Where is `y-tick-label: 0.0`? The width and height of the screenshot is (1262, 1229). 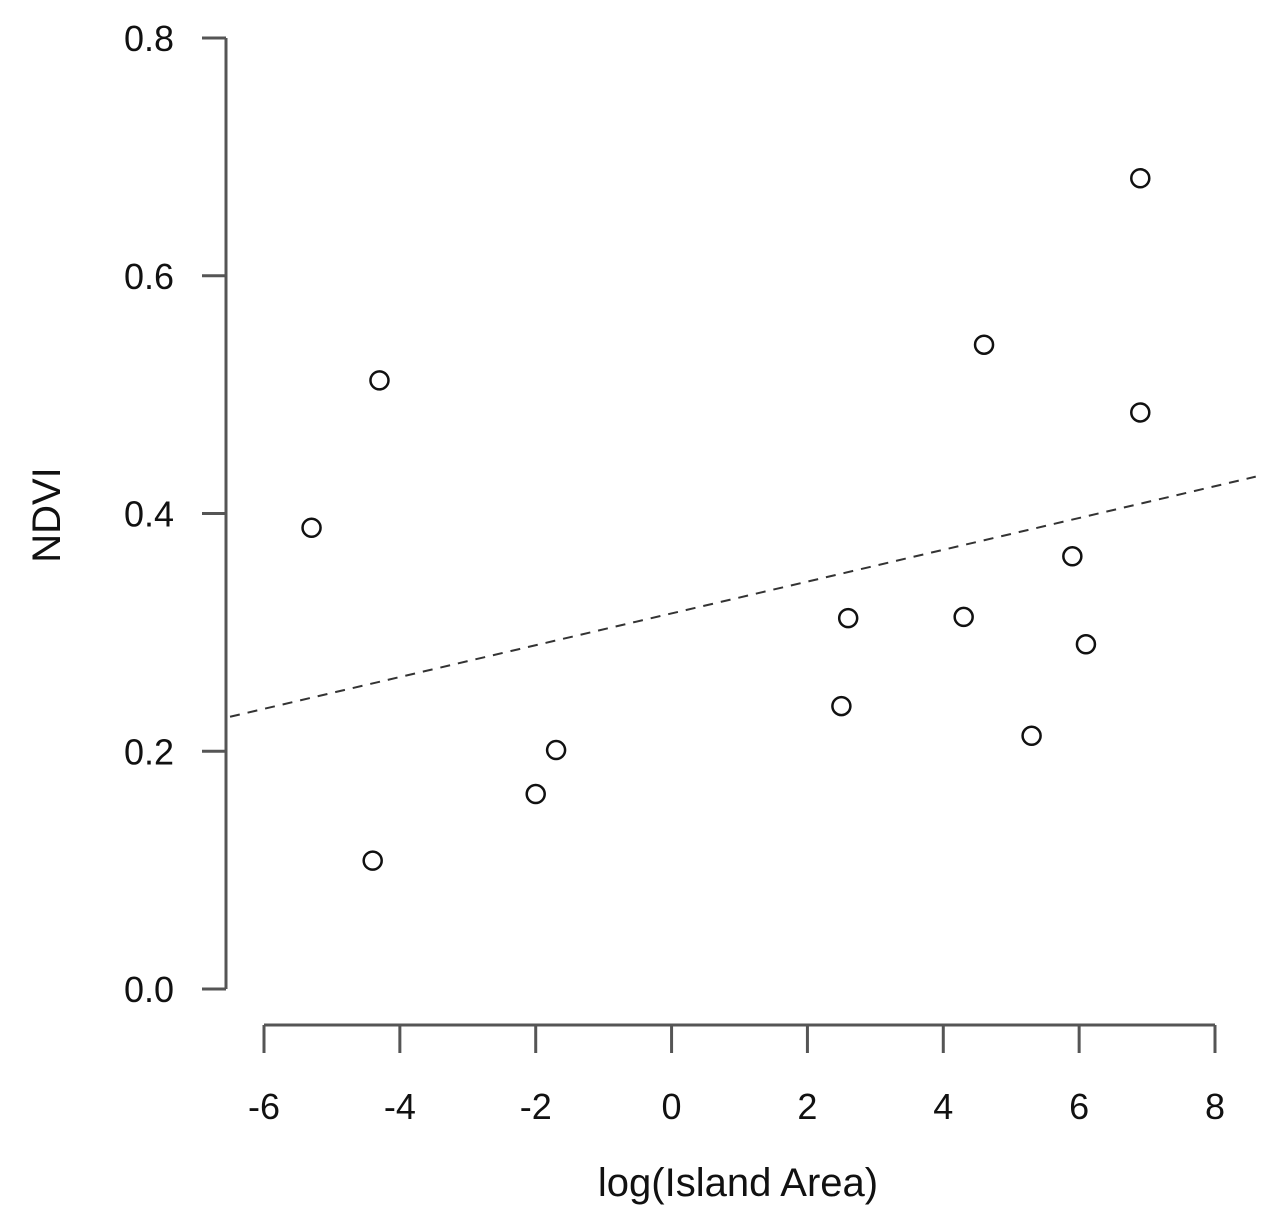
y-tick-label: 0.0 is located at coordinates (149, 989).